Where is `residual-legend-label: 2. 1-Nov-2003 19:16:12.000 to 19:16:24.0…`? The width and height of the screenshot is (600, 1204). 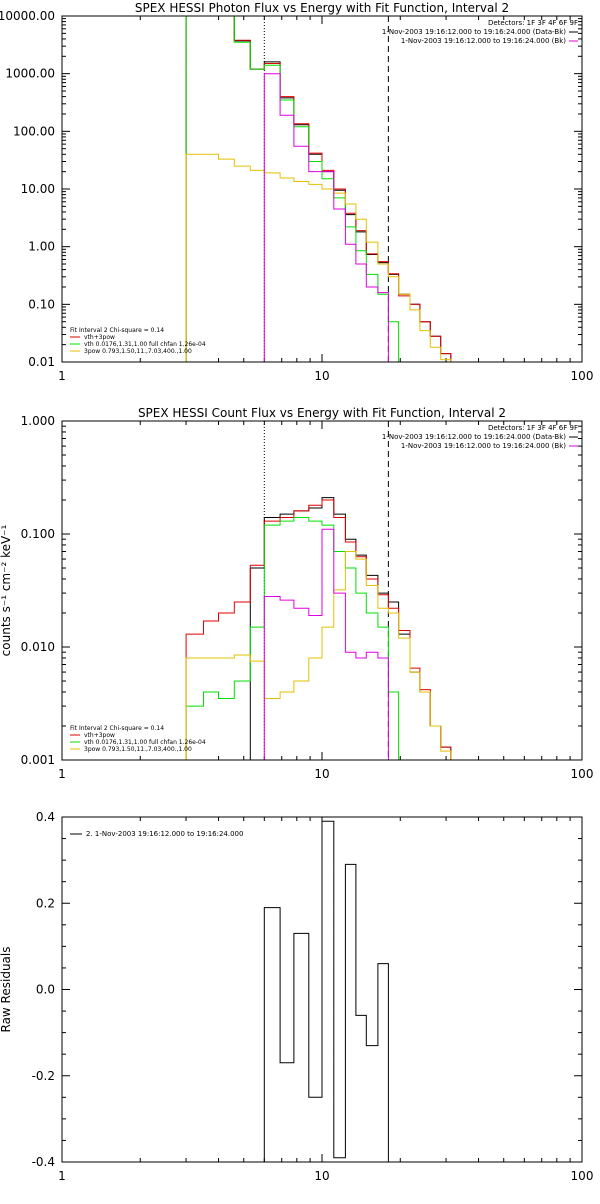
residual-legend-label: 2. 1-Nov-2003 19:16:12.000 to 19:16:24.0… is located at coordinates (164, 834).